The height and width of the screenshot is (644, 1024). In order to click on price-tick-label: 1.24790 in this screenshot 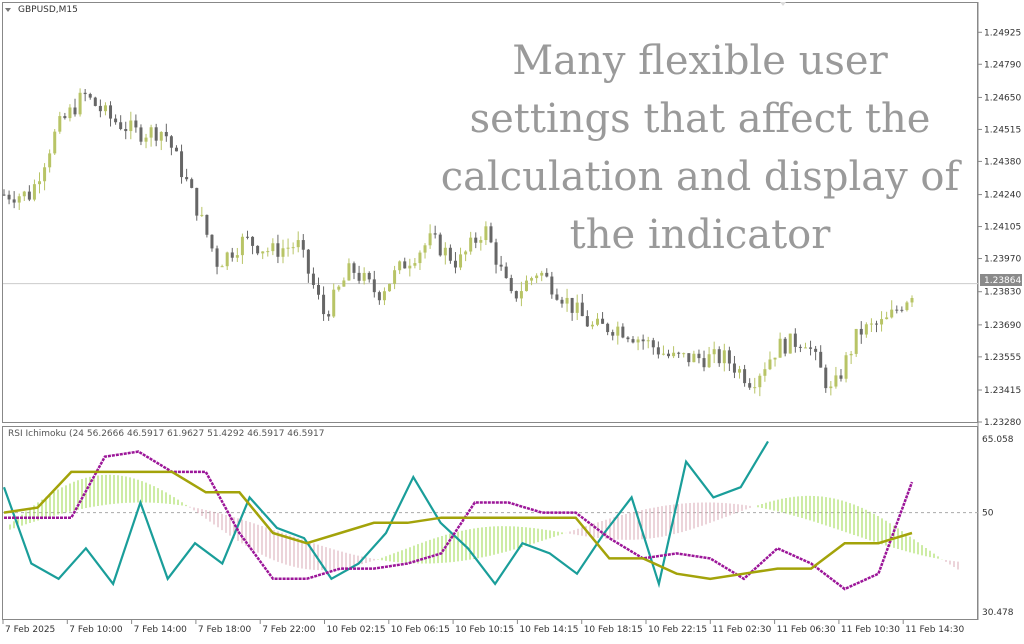, I will do `click(1002, 65)`.